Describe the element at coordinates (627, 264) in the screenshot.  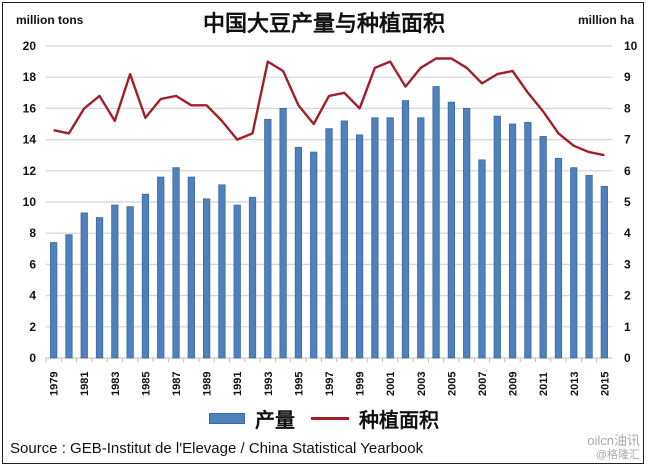
I see `right-axis-tick: 3` at that location.